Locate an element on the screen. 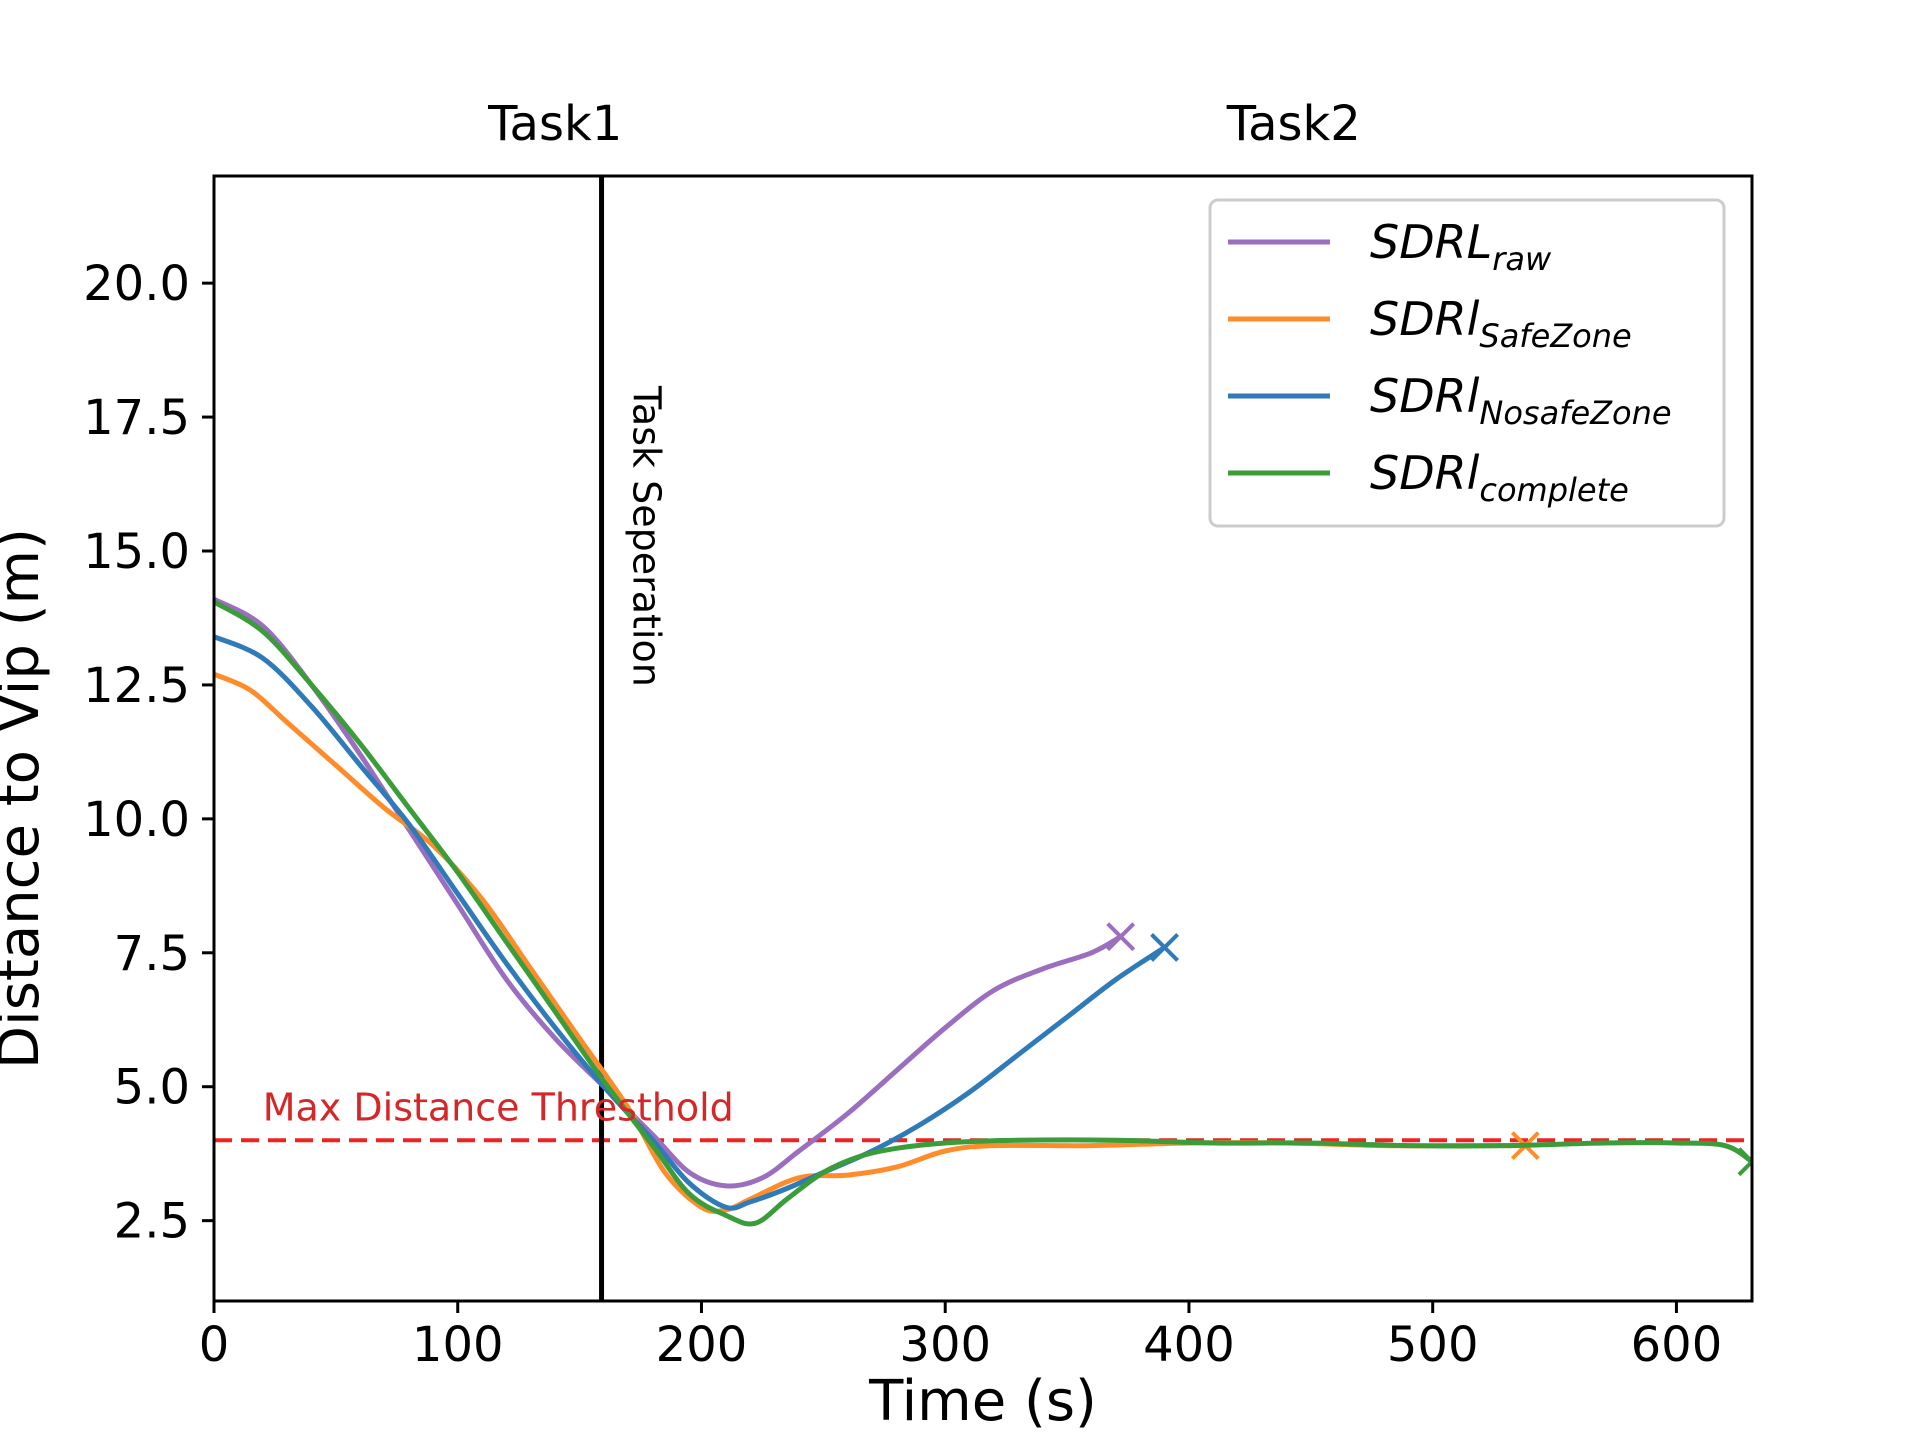 The image size is (1920, 1440). legend-subscript: NosafeZone is located at coordinates (1575, 413).